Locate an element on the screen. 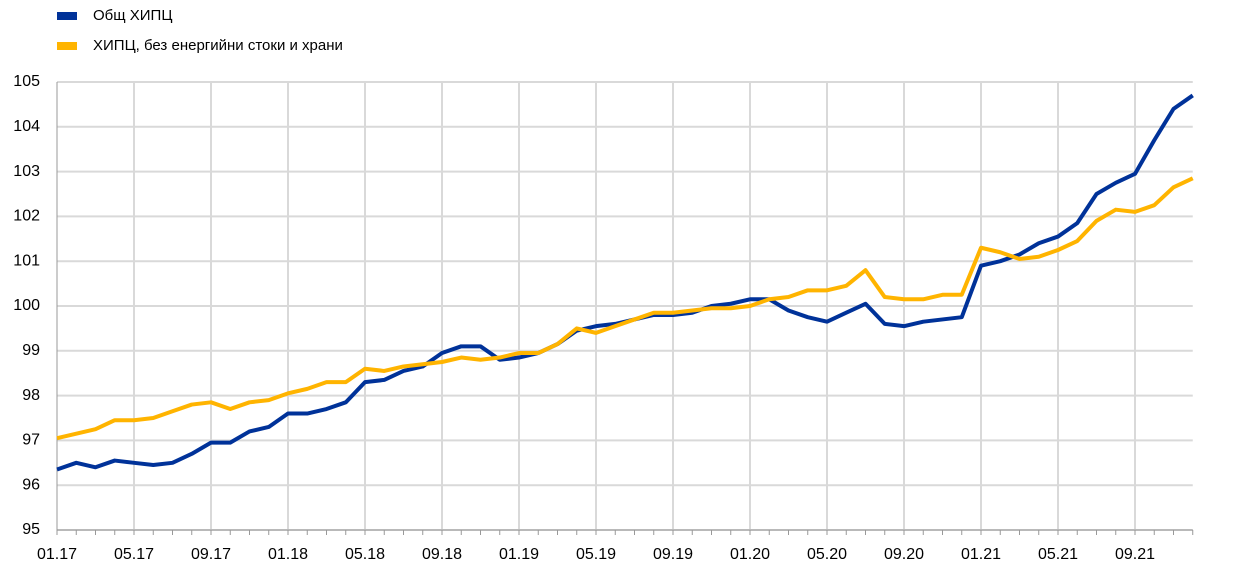 The image size is (1240, 577). x-tick-label: 01.18 is located at coordinates (288, 554).